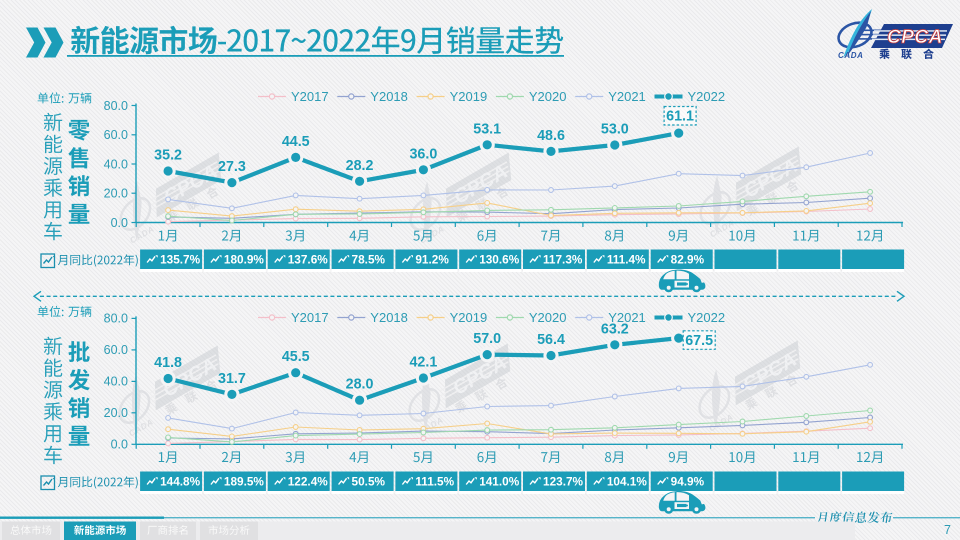  What do you see at coordinates (296, 142) in the screenshot?
I see `svg-text: 44.5` at bounding box center [296, 142].